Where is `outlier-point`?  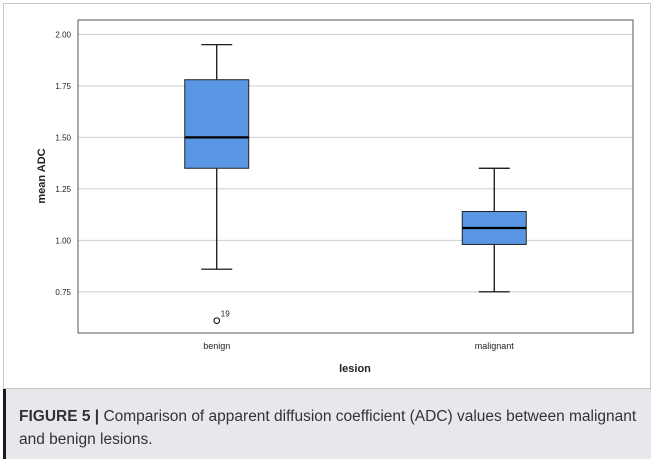 outlier-point is located at coordinates (217, 320).